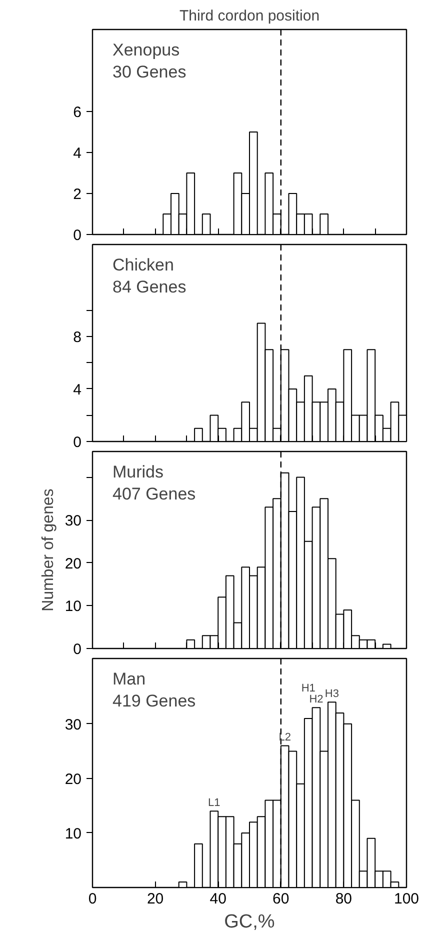  What do you see at coordinates (407, 899) in the screenshot?
I see `x-tick-label: 100` at bounding box center [407, 899].